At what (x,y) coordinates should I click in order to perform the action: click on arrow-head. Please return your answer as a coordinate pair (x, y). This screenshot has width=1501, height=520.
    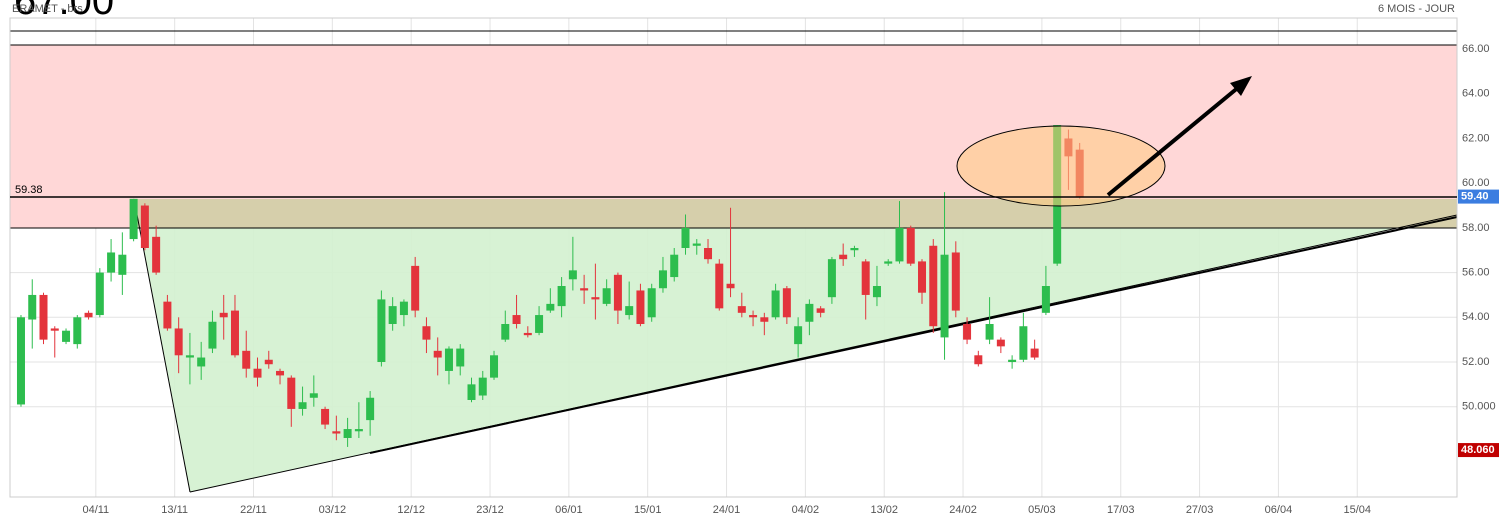
    Looking at the image, I should click on (1241, 86).